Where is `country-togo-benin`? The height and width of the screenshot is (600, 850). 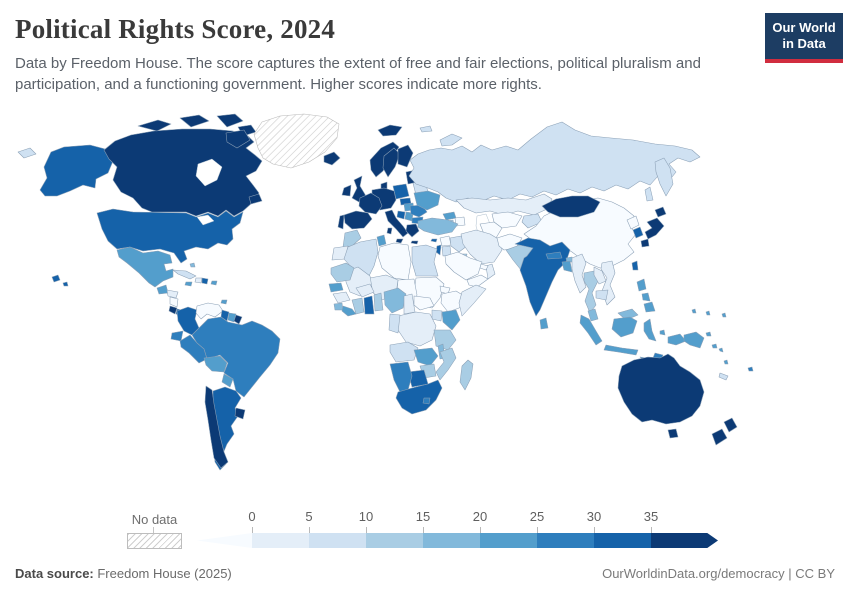
country-togo-benin is located at coordinates (378, 302).